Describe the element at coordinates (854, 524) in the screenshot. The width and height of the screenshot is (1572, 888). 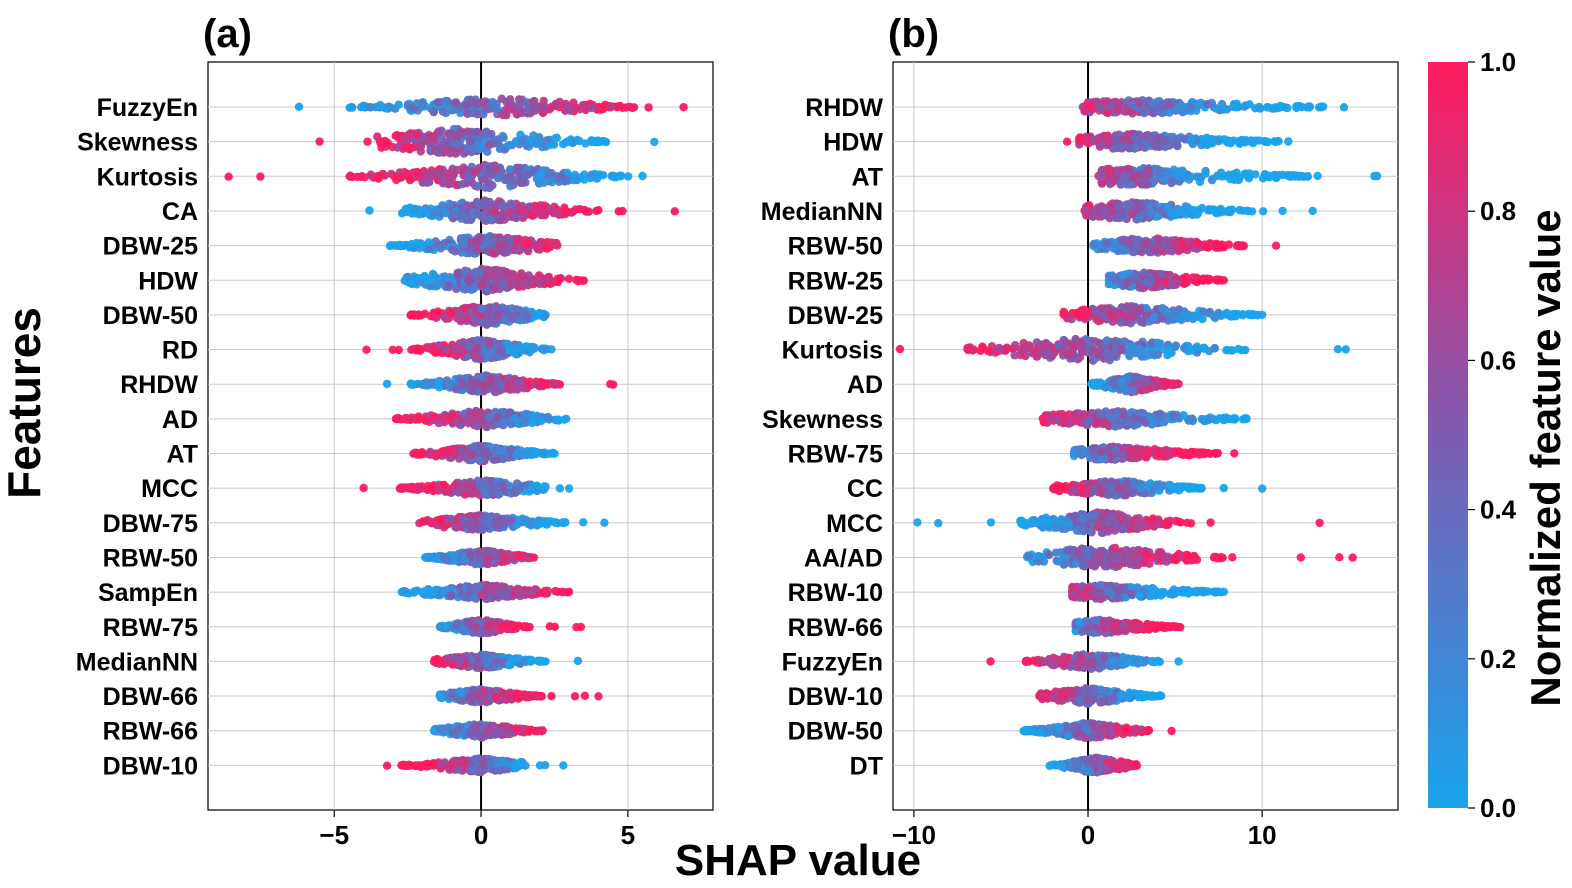
I see `feature-label: MCC` at that location.